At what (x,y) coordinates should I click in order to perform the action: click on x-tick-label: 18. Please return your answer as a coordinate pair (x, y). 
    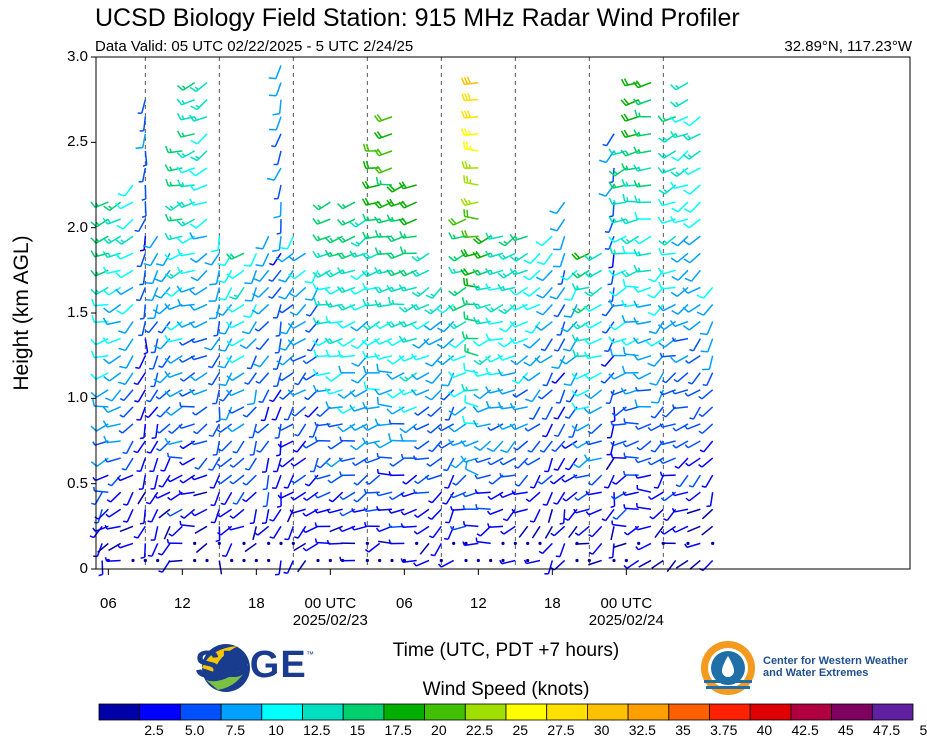
    Looking at the image, I should click on (552, 603).